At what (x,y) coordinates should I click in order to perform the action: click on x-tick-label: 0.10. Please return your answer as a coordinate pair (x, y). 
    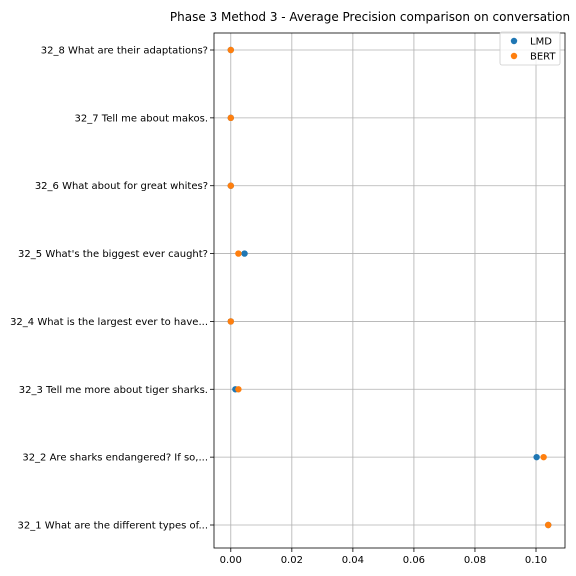
    Looking at the image, I should click on (536, 560).